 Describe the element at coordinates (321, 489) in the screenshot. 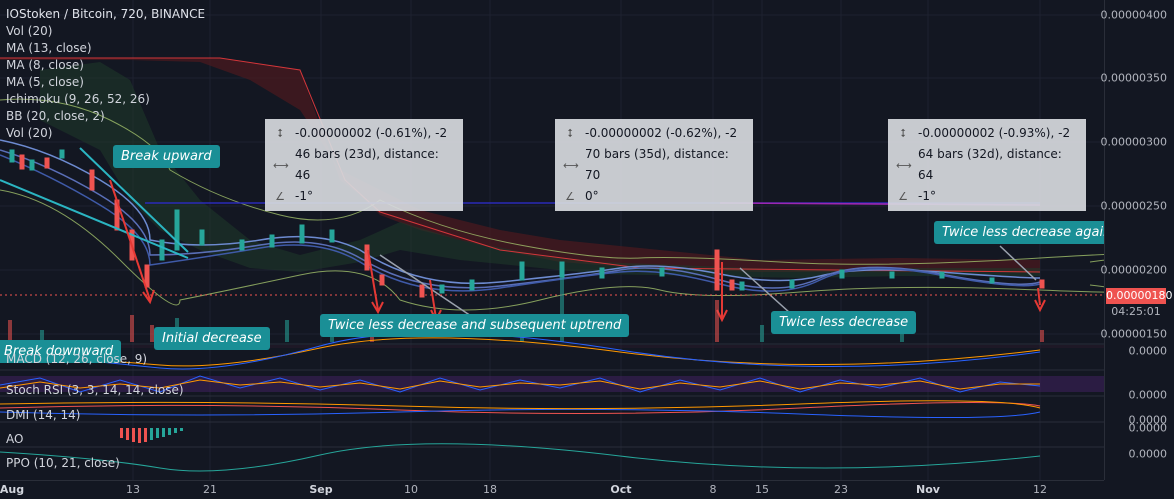

I see `time-tick: Sep` at that location.